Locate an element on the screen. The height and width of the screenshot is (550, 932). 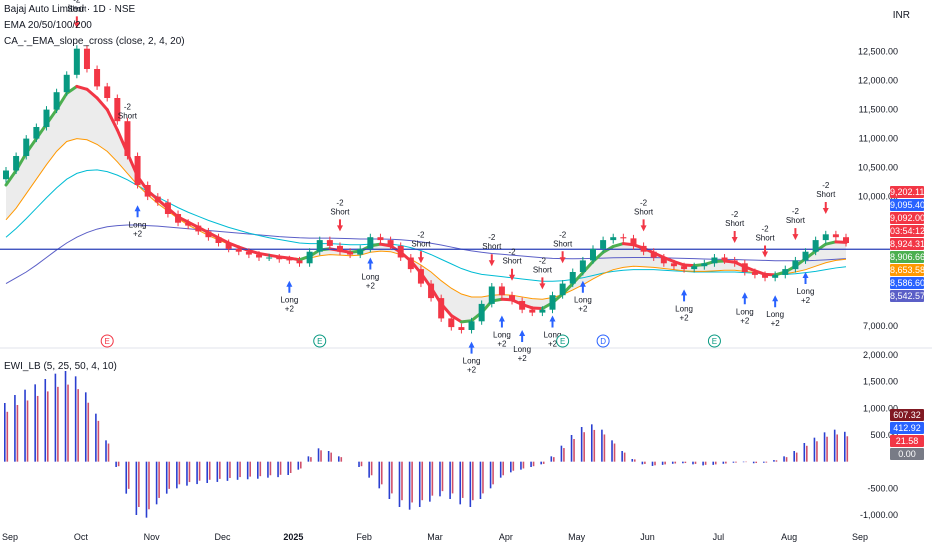
time-axis-label: Mar is located at coordinates (435, 537).